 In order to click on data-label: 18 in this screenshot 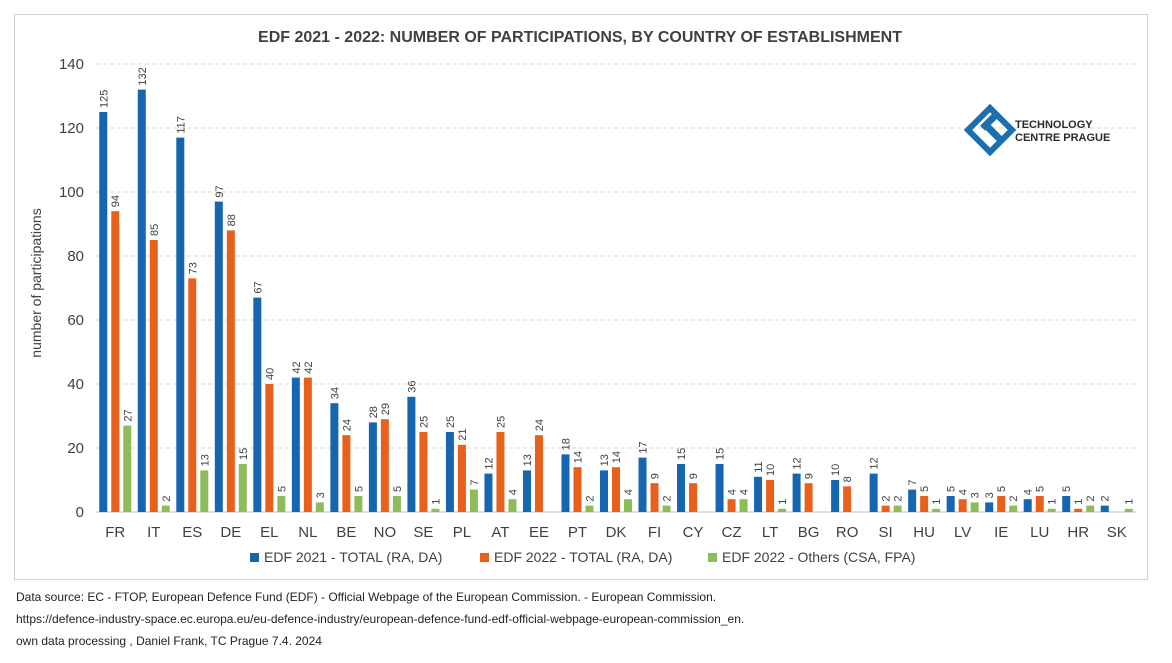, I will do `click(566, 444)`.